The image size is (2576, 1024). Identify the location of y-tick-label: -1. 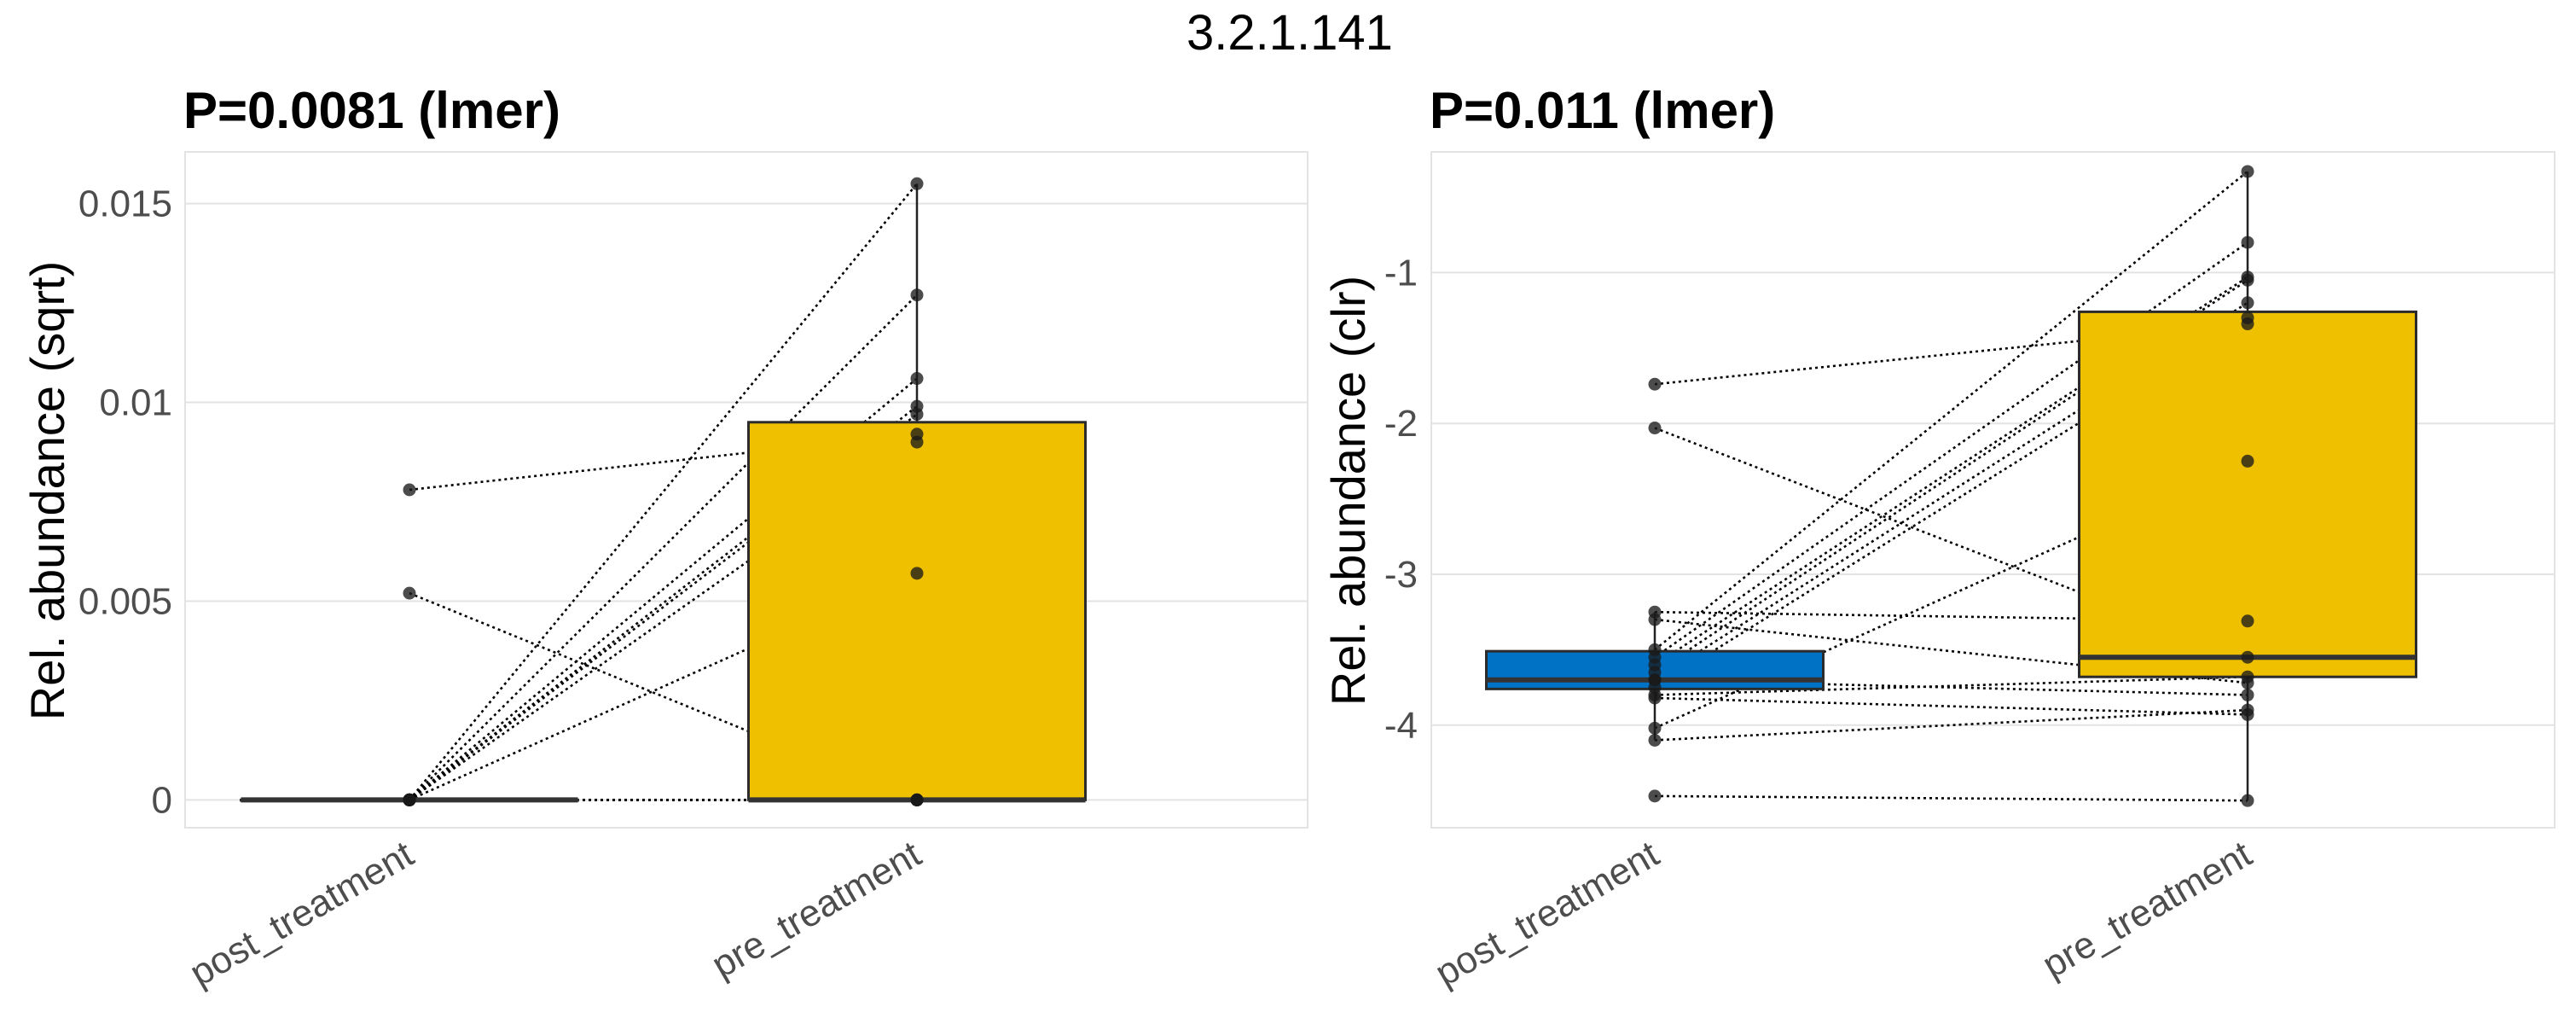
(1401, 273).